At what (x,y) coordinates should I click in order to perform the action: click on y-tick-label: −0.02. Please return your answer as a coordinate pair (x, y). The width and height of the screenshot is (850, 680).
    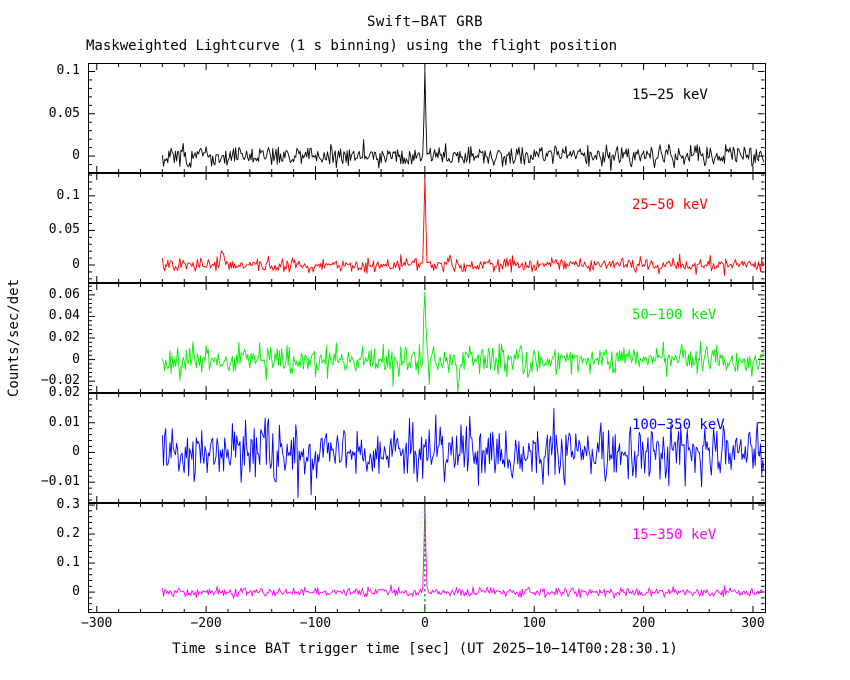
    Looking at the image, I should click on (60, 381).